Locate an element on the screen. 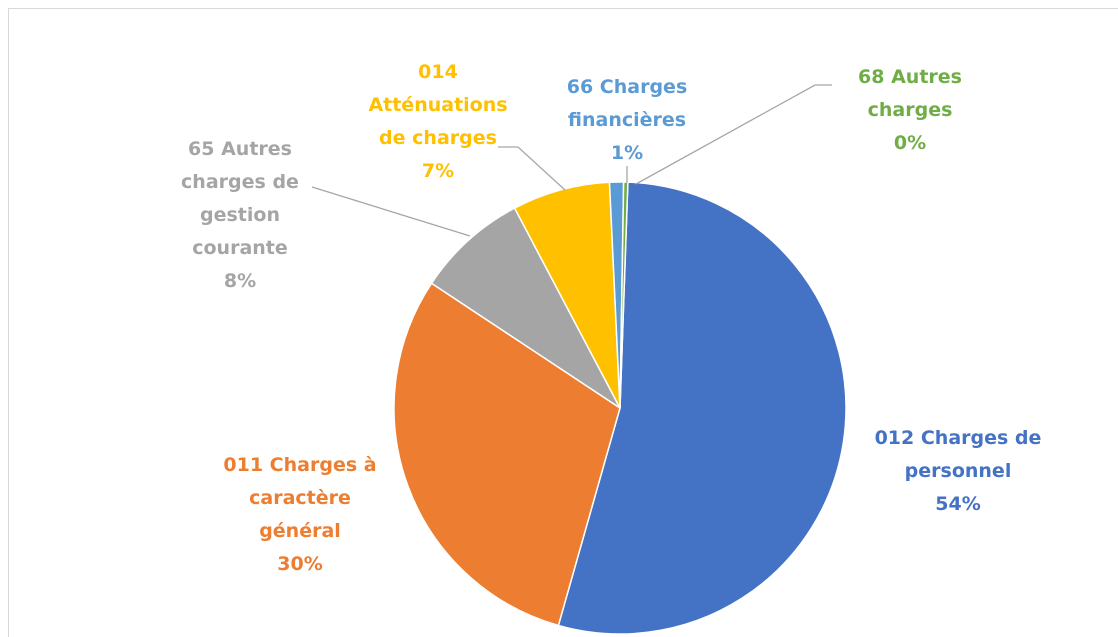 The image size is (1118, 637). value-label: 54% is located at coordinates (958, 504).